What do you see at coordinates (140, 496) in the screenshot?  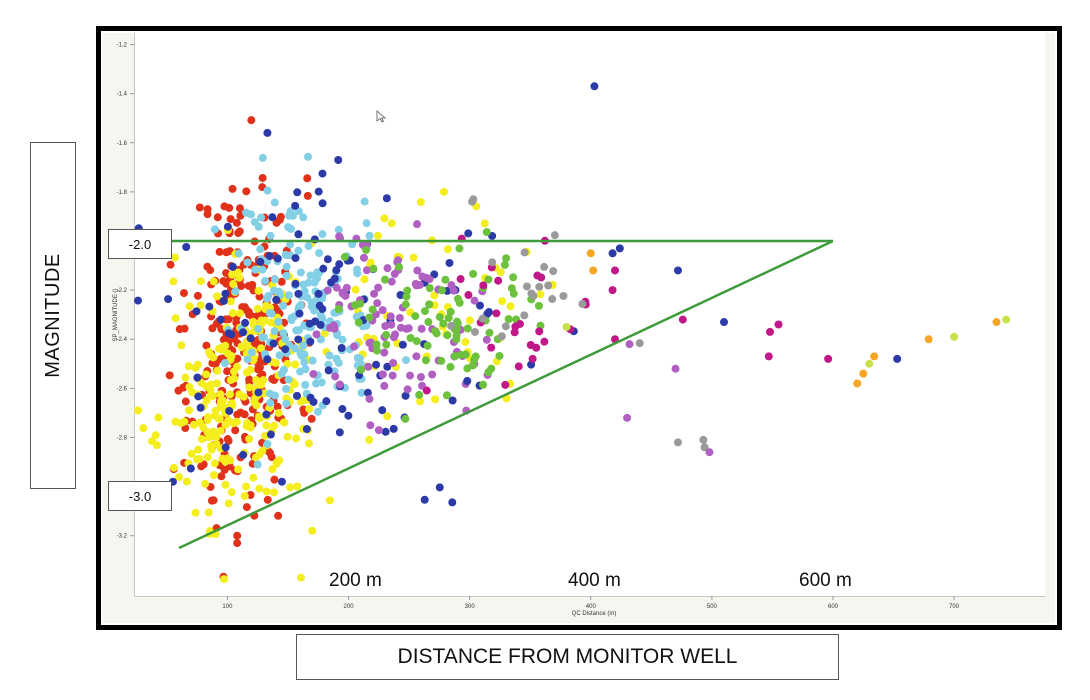 I see `magnitude-marker-lower: -3.0` at bounding box center [140, 496].